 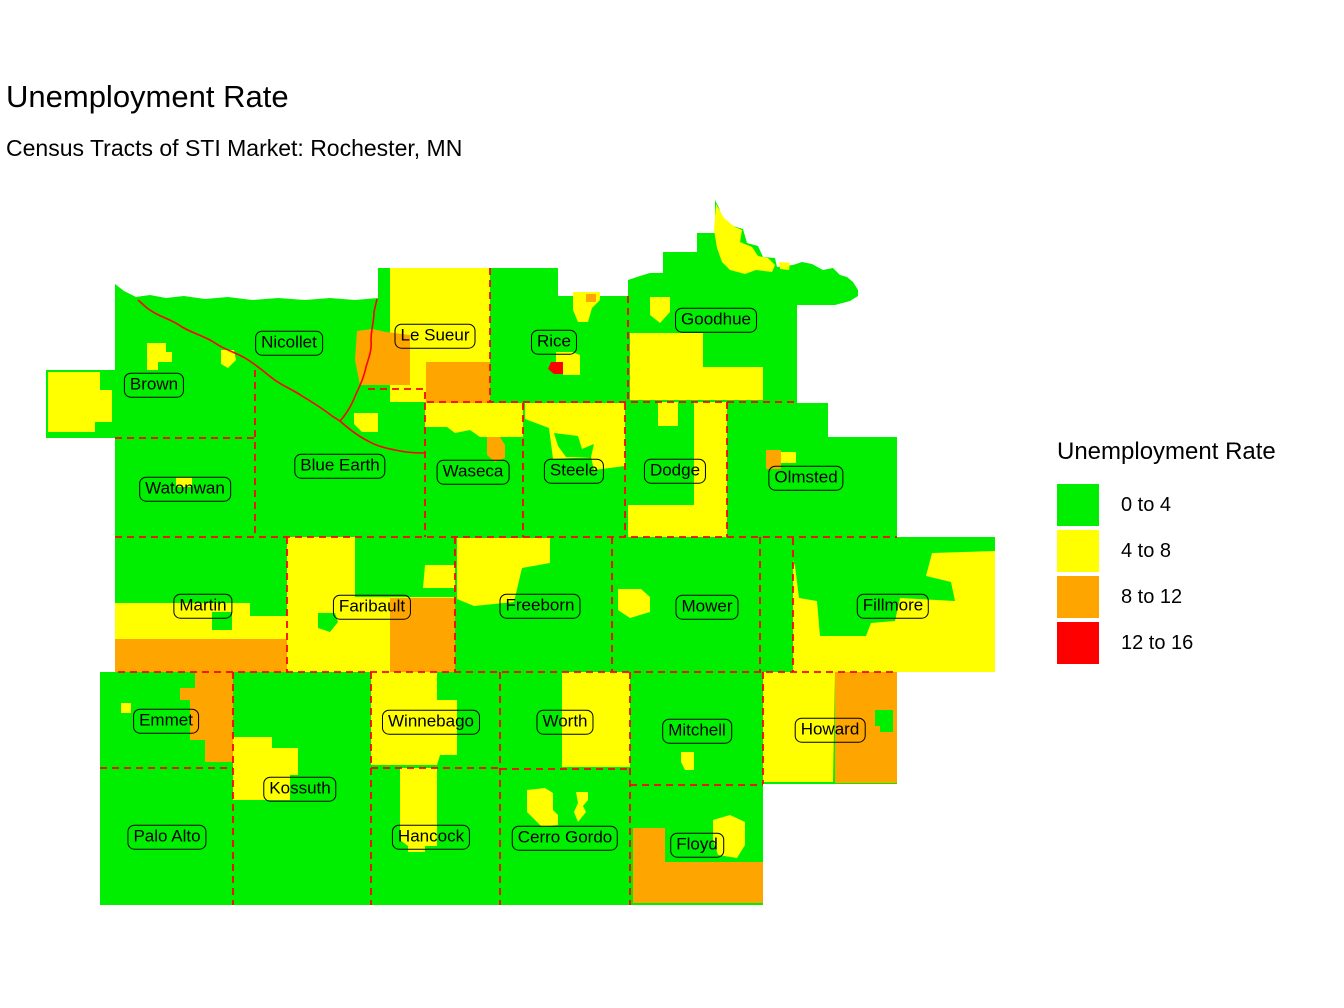 I want to click on county-label: Worth, so click(x=565, y=722).